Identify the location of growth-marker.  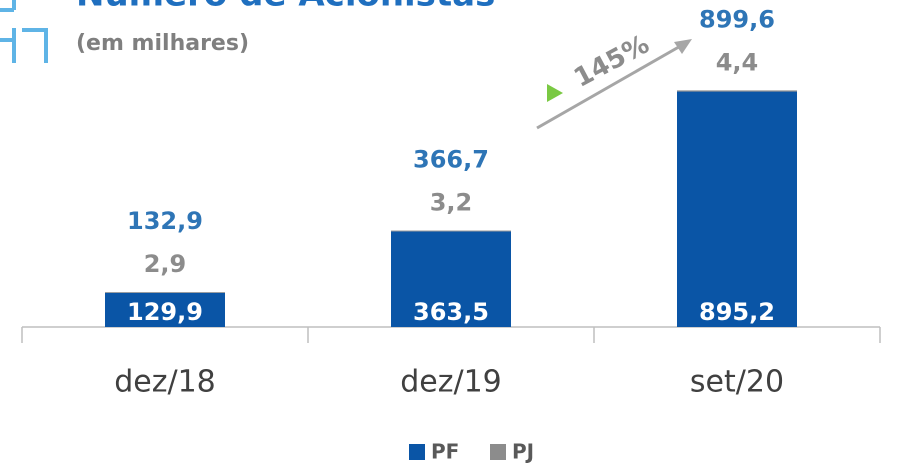
(555, 93).